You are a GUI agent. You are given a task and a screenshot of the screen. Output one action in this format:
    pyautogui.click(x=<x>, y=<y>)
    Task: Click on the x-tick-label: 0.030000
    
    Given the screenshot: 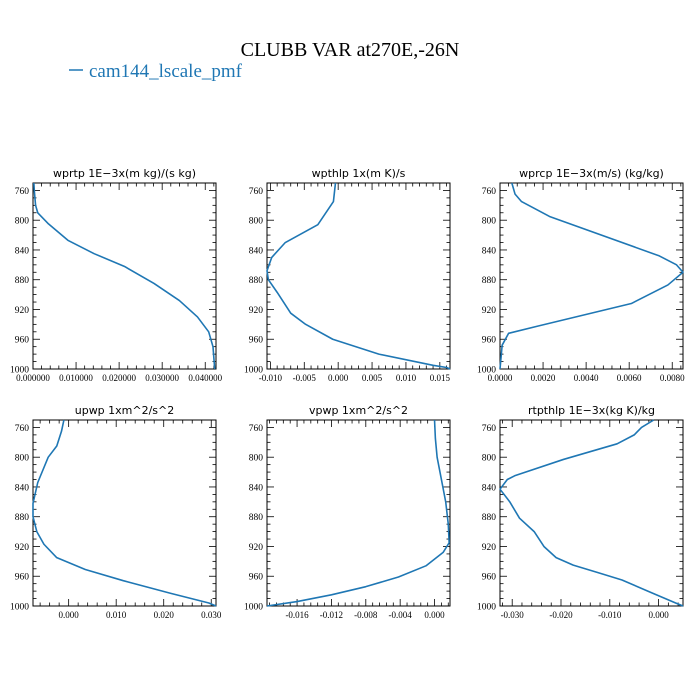 What is the action you would take?
    pyautogui.click(x=162, y=378)
    